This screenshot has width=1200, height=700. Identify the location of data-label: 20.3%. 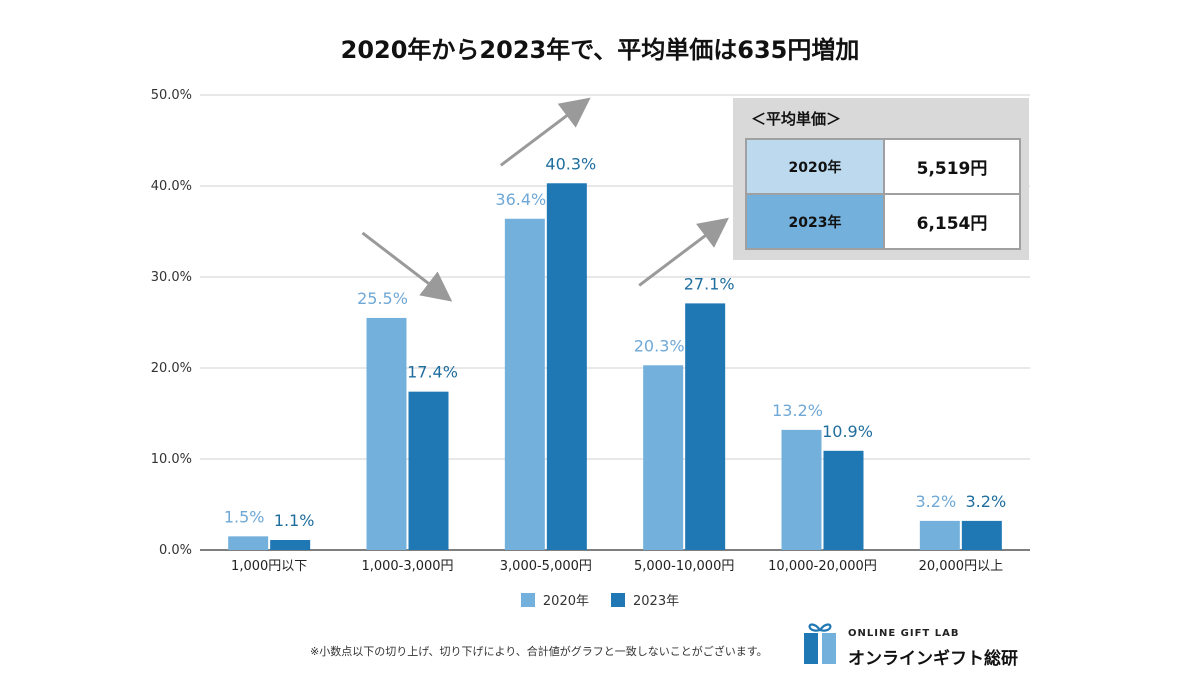
(659, 345).